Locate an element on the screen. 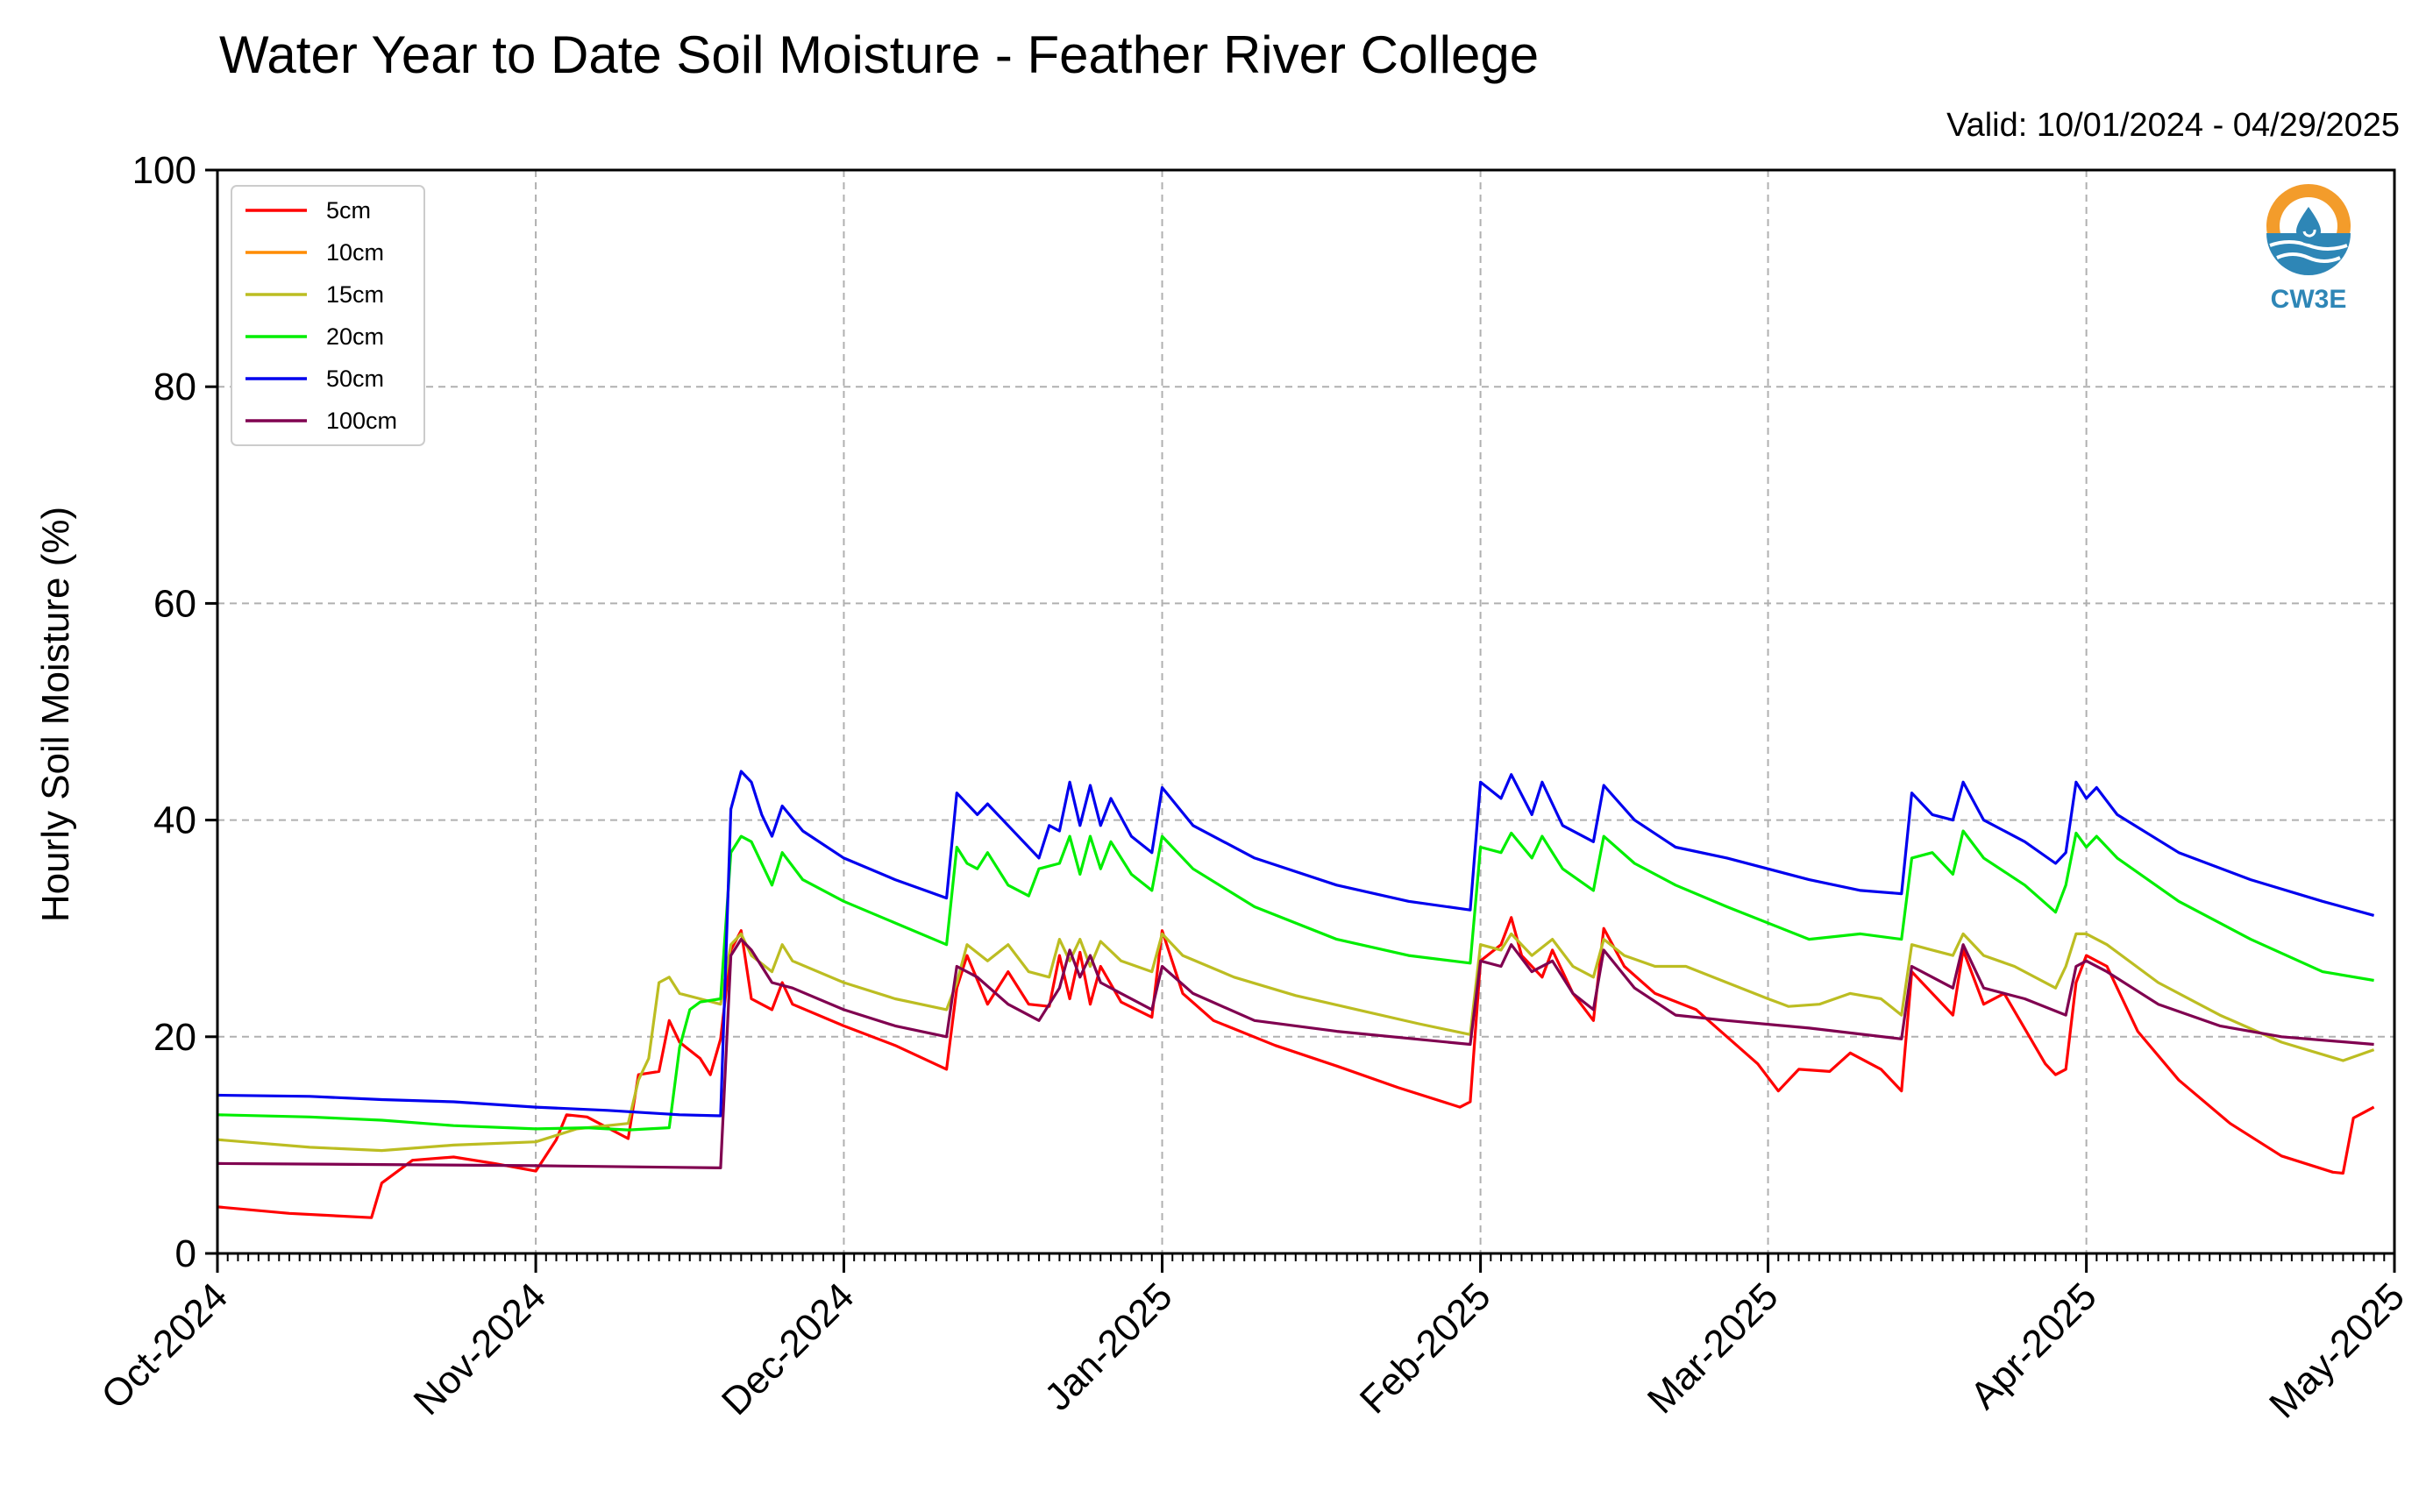  logo-text: CW3E is located at coordinates (2309, 299).